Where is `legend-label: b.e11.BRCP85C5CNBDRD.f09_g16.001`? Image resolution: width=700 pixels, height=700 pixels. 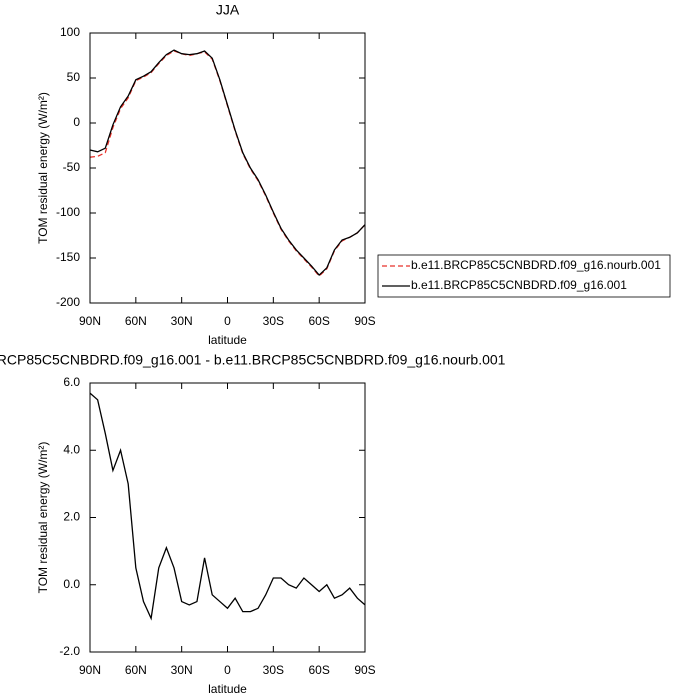 legend-label: b.e11.BRCP85C5CNBDRD.f09_g16.001 is located at coordinates (519, 285).